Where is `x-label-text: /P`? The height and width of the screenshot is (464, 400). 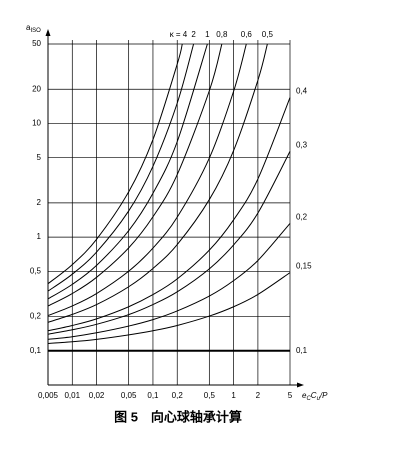 x-label-text: /P is located at coordinates (323, 395).